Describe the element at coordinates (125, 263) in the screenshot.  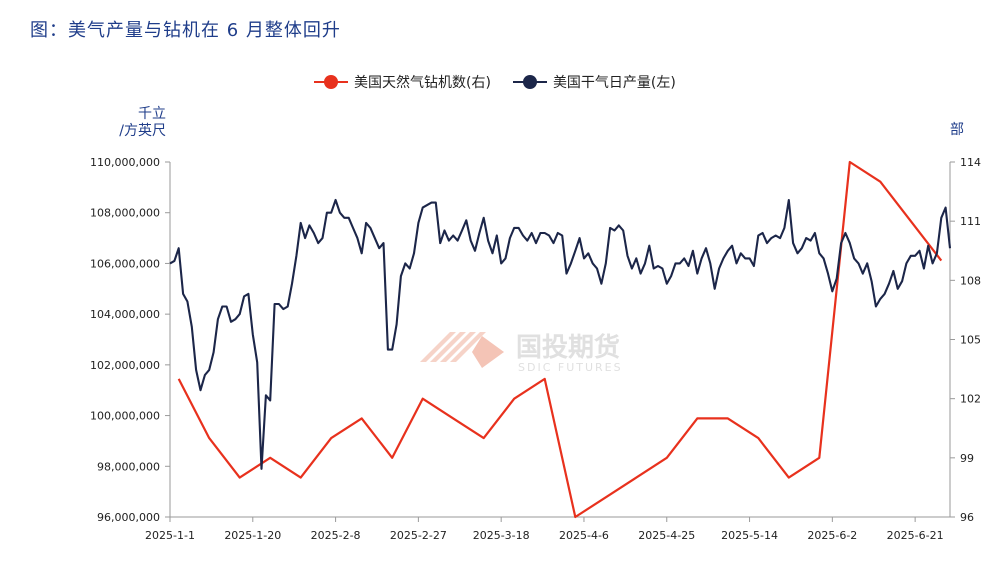
I see `left-axis-tick-label: 106,000,000` at that location.